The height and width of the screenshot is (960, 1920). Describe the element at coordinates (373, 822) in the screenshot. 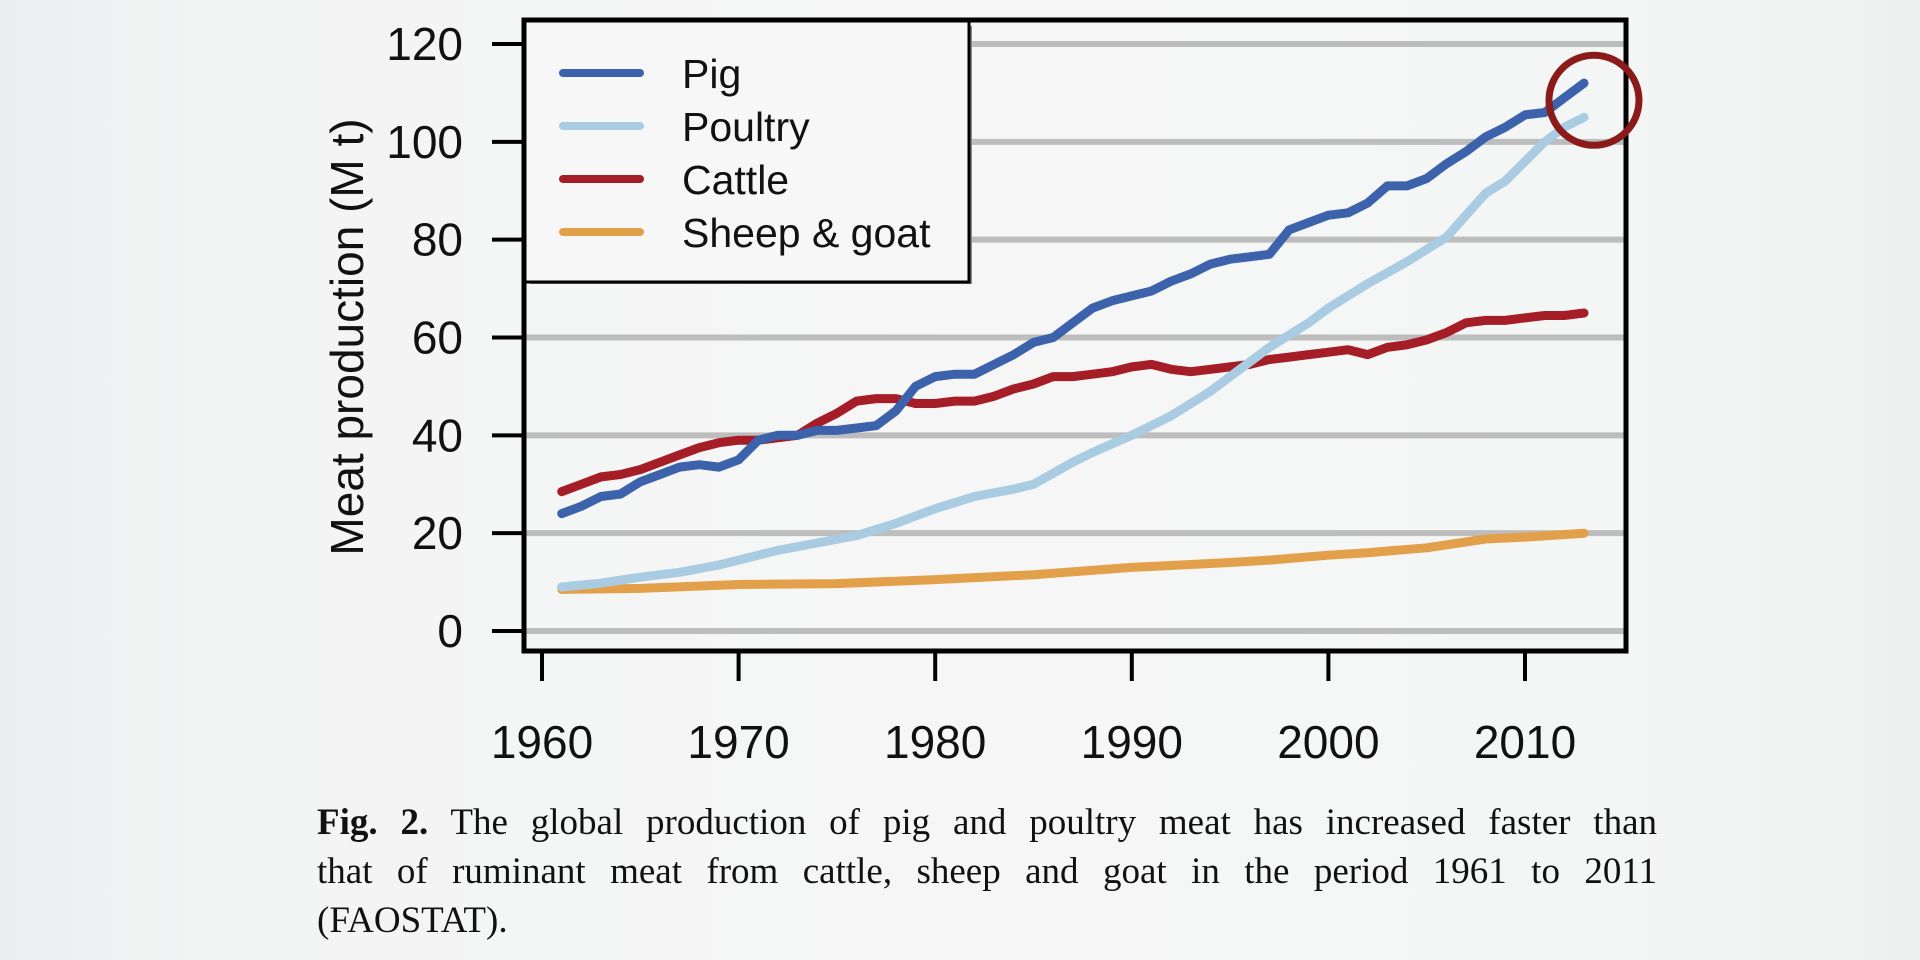

I see `caption-label: Fig. 2.` at that location.